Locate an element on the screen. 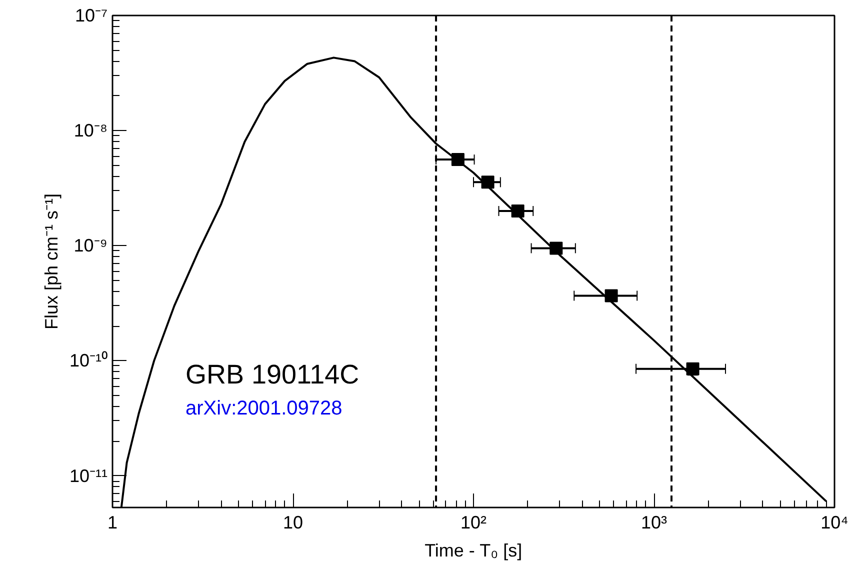  annotation: GRB 190114C is located at coordinates (273, 375).